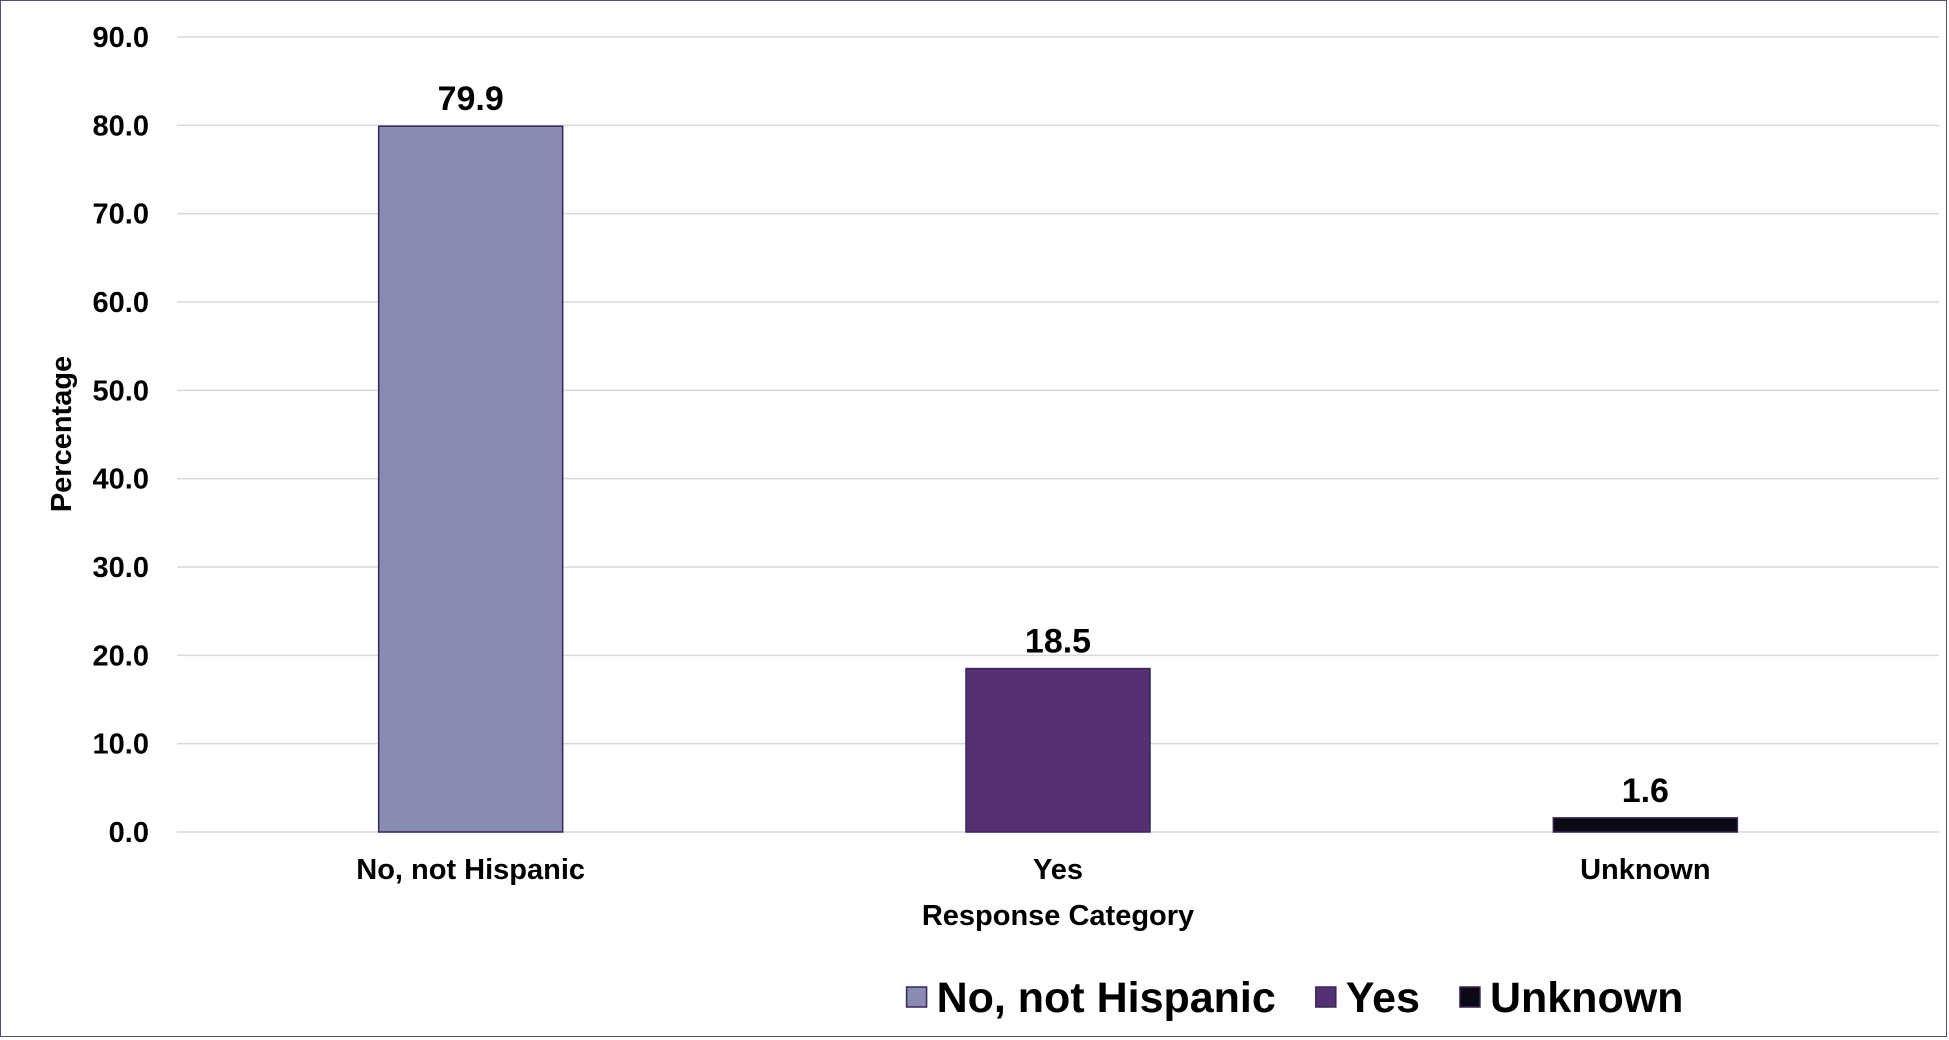 This screenshot has width=1949, height=1040. Describe the element at coordinates (121, 215) in the screenshot. I see `y-tick-label: 70.0` at that location.